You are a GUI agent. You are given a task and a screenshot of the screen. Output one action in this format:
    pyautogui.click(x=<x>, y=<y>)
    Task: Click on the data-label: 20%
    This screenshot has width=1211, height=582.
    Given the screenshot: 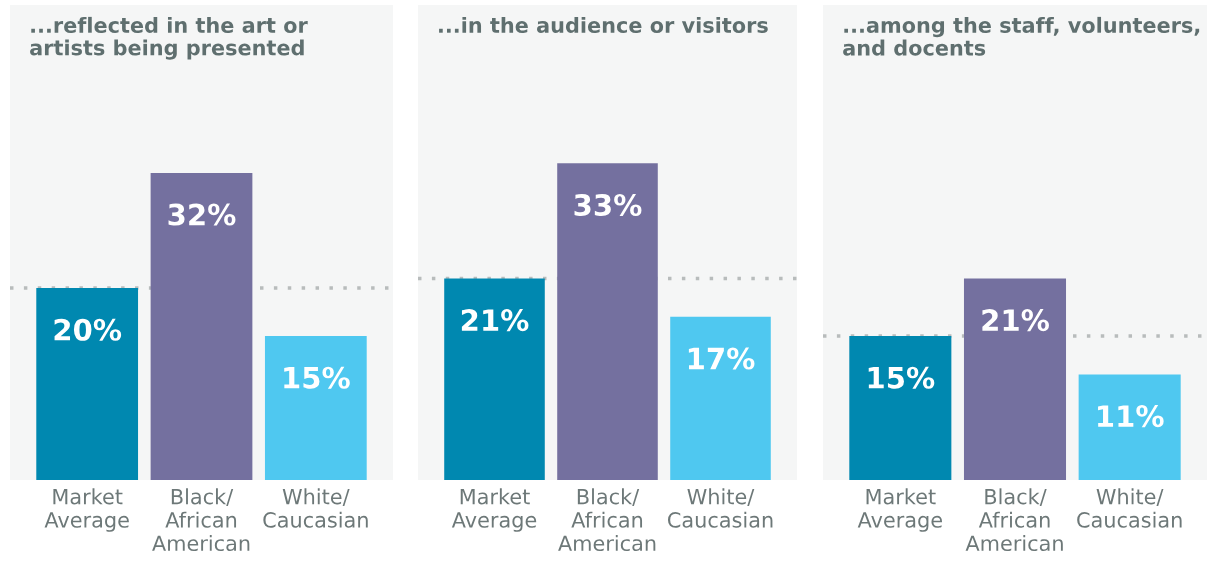 What is the action you would take?
    pyautogui.click(x=88, y=329)
    